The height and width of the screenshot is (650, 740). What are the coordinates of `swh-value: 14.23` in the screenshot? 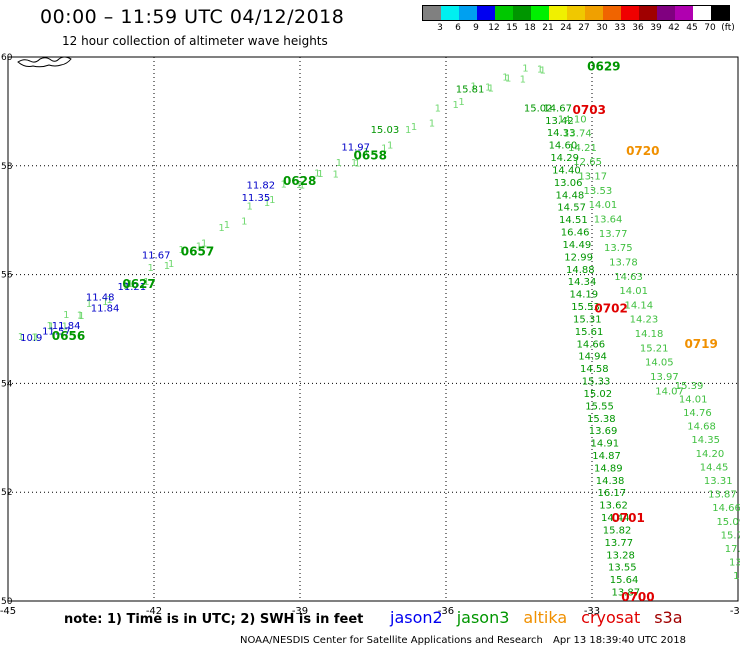 It's located at (644, 320).